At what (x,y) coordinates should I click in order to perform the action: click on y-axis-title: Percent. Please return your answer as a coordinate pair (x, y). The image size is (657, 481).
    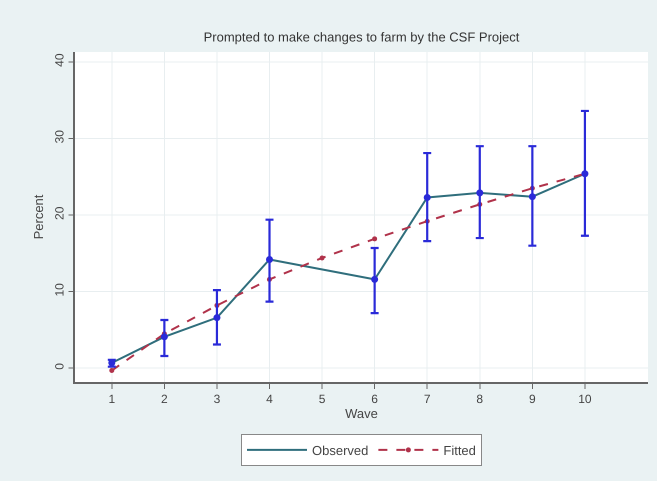
    Looking at the image, I should click on (38, 217).